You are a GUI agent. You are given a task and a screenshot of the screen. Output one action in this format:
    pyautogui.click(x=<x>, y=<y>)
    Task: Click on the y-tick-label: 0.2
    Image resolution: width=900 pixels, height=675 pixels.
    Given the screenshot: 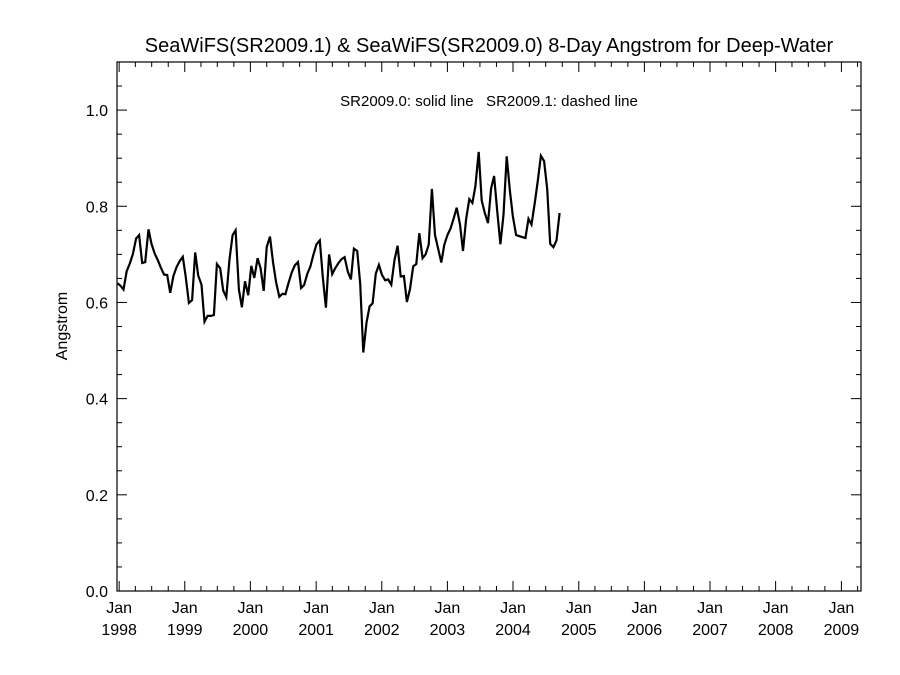 What is the action you would take?
    pyautogui.click(x=97, y=496)
    